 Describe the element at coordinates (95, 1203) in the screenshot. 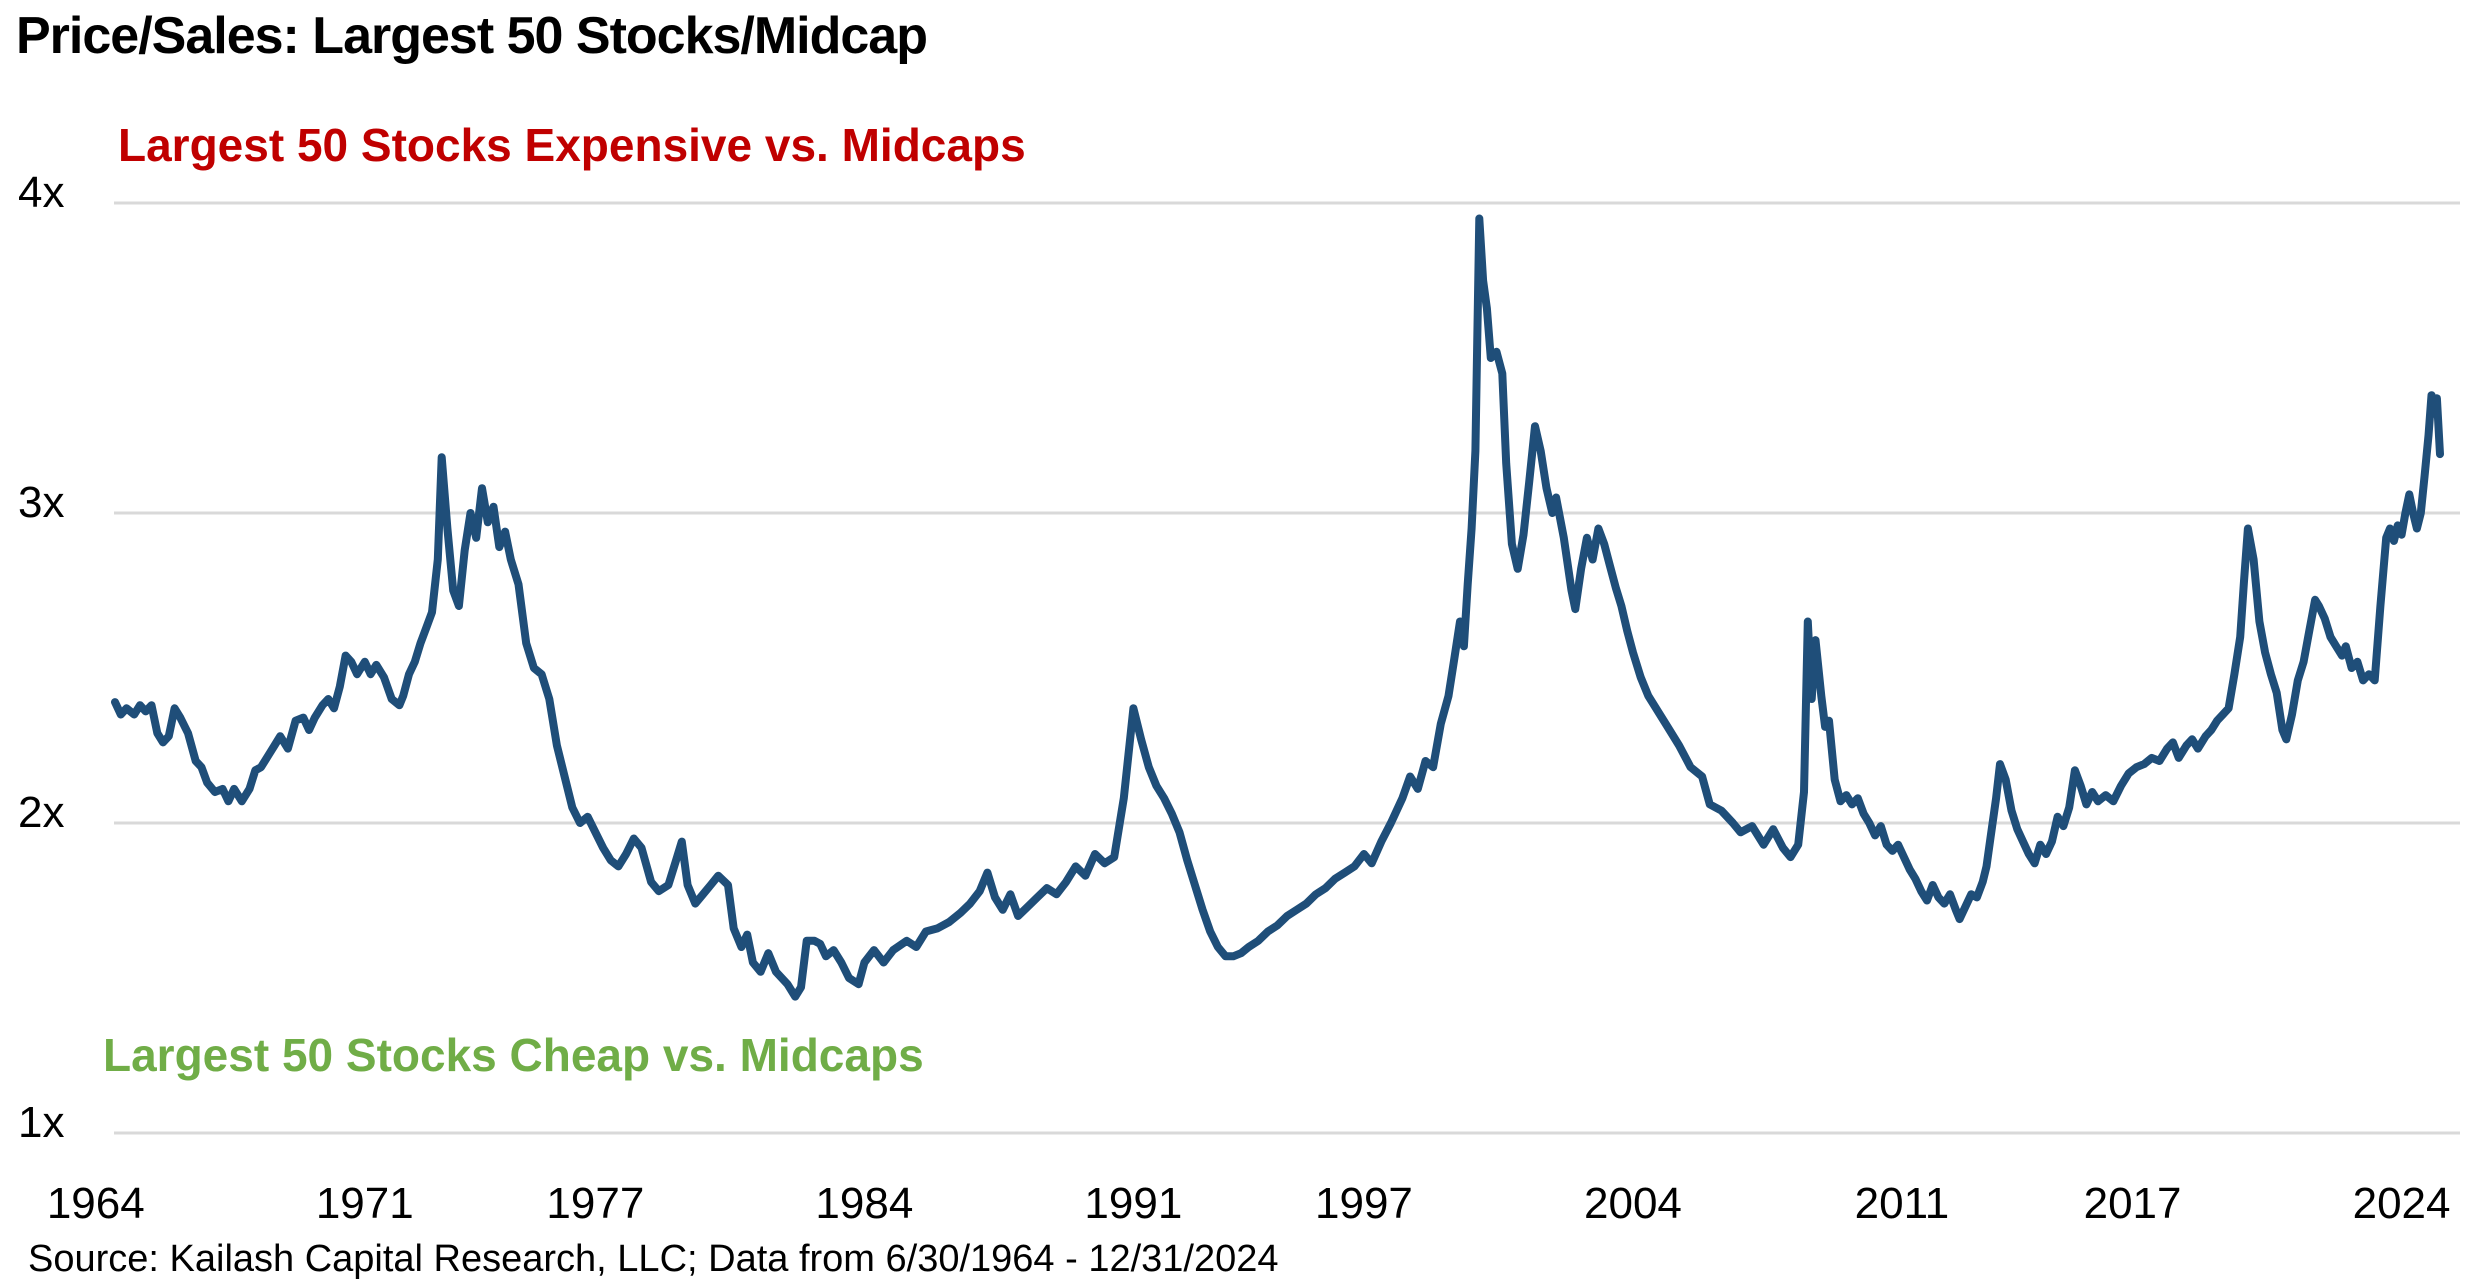

I see `x-axis-label-1964: 1964` at that location.